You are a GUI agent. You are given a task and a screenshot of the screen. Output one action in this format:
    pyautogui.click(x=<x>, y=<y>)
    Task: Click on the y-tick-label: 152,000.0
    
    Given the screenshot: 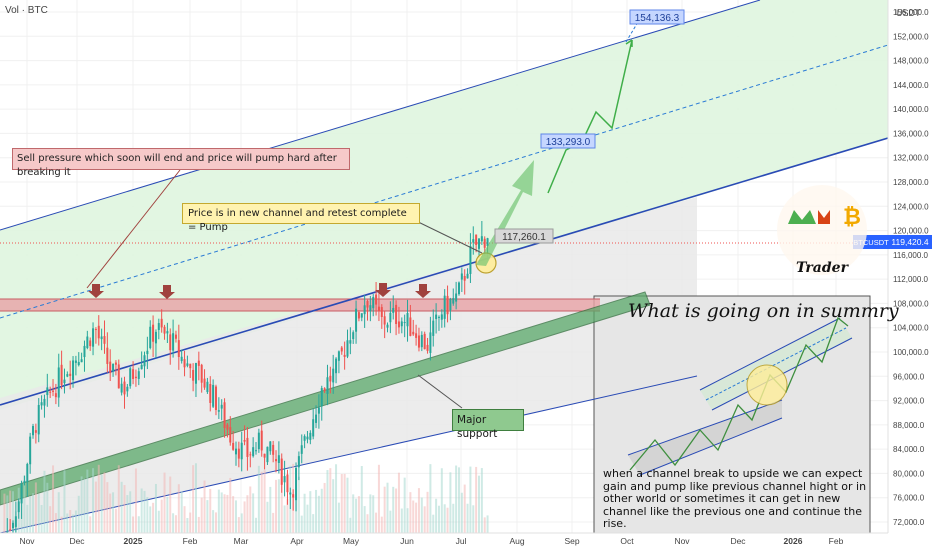 What is the action you would take?
    pyautogui.click(x=911, y=36)
    